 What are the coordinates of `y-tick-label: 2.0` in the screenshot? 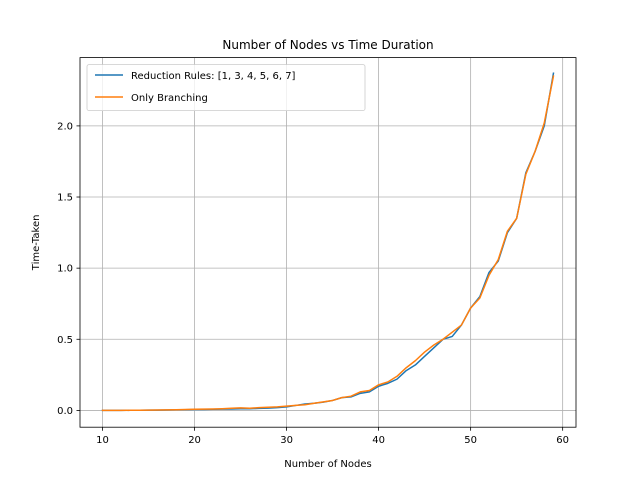 It's located at (65, 126).